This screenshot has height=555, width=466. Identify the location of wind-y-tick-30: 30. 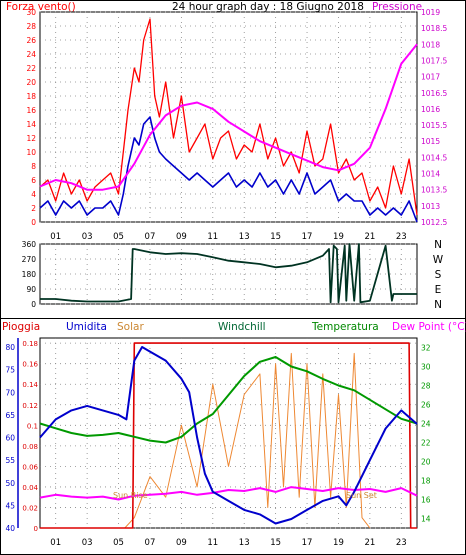
(31, 12).